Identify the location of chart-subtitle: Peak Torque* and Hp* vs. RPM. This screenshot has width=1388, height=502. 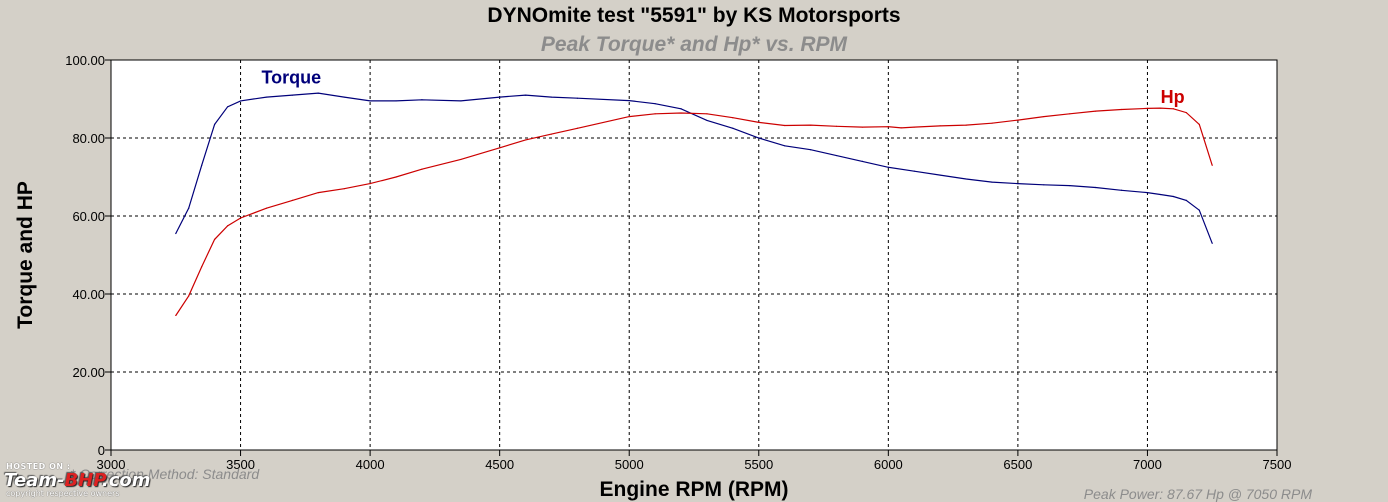
(694, 44).